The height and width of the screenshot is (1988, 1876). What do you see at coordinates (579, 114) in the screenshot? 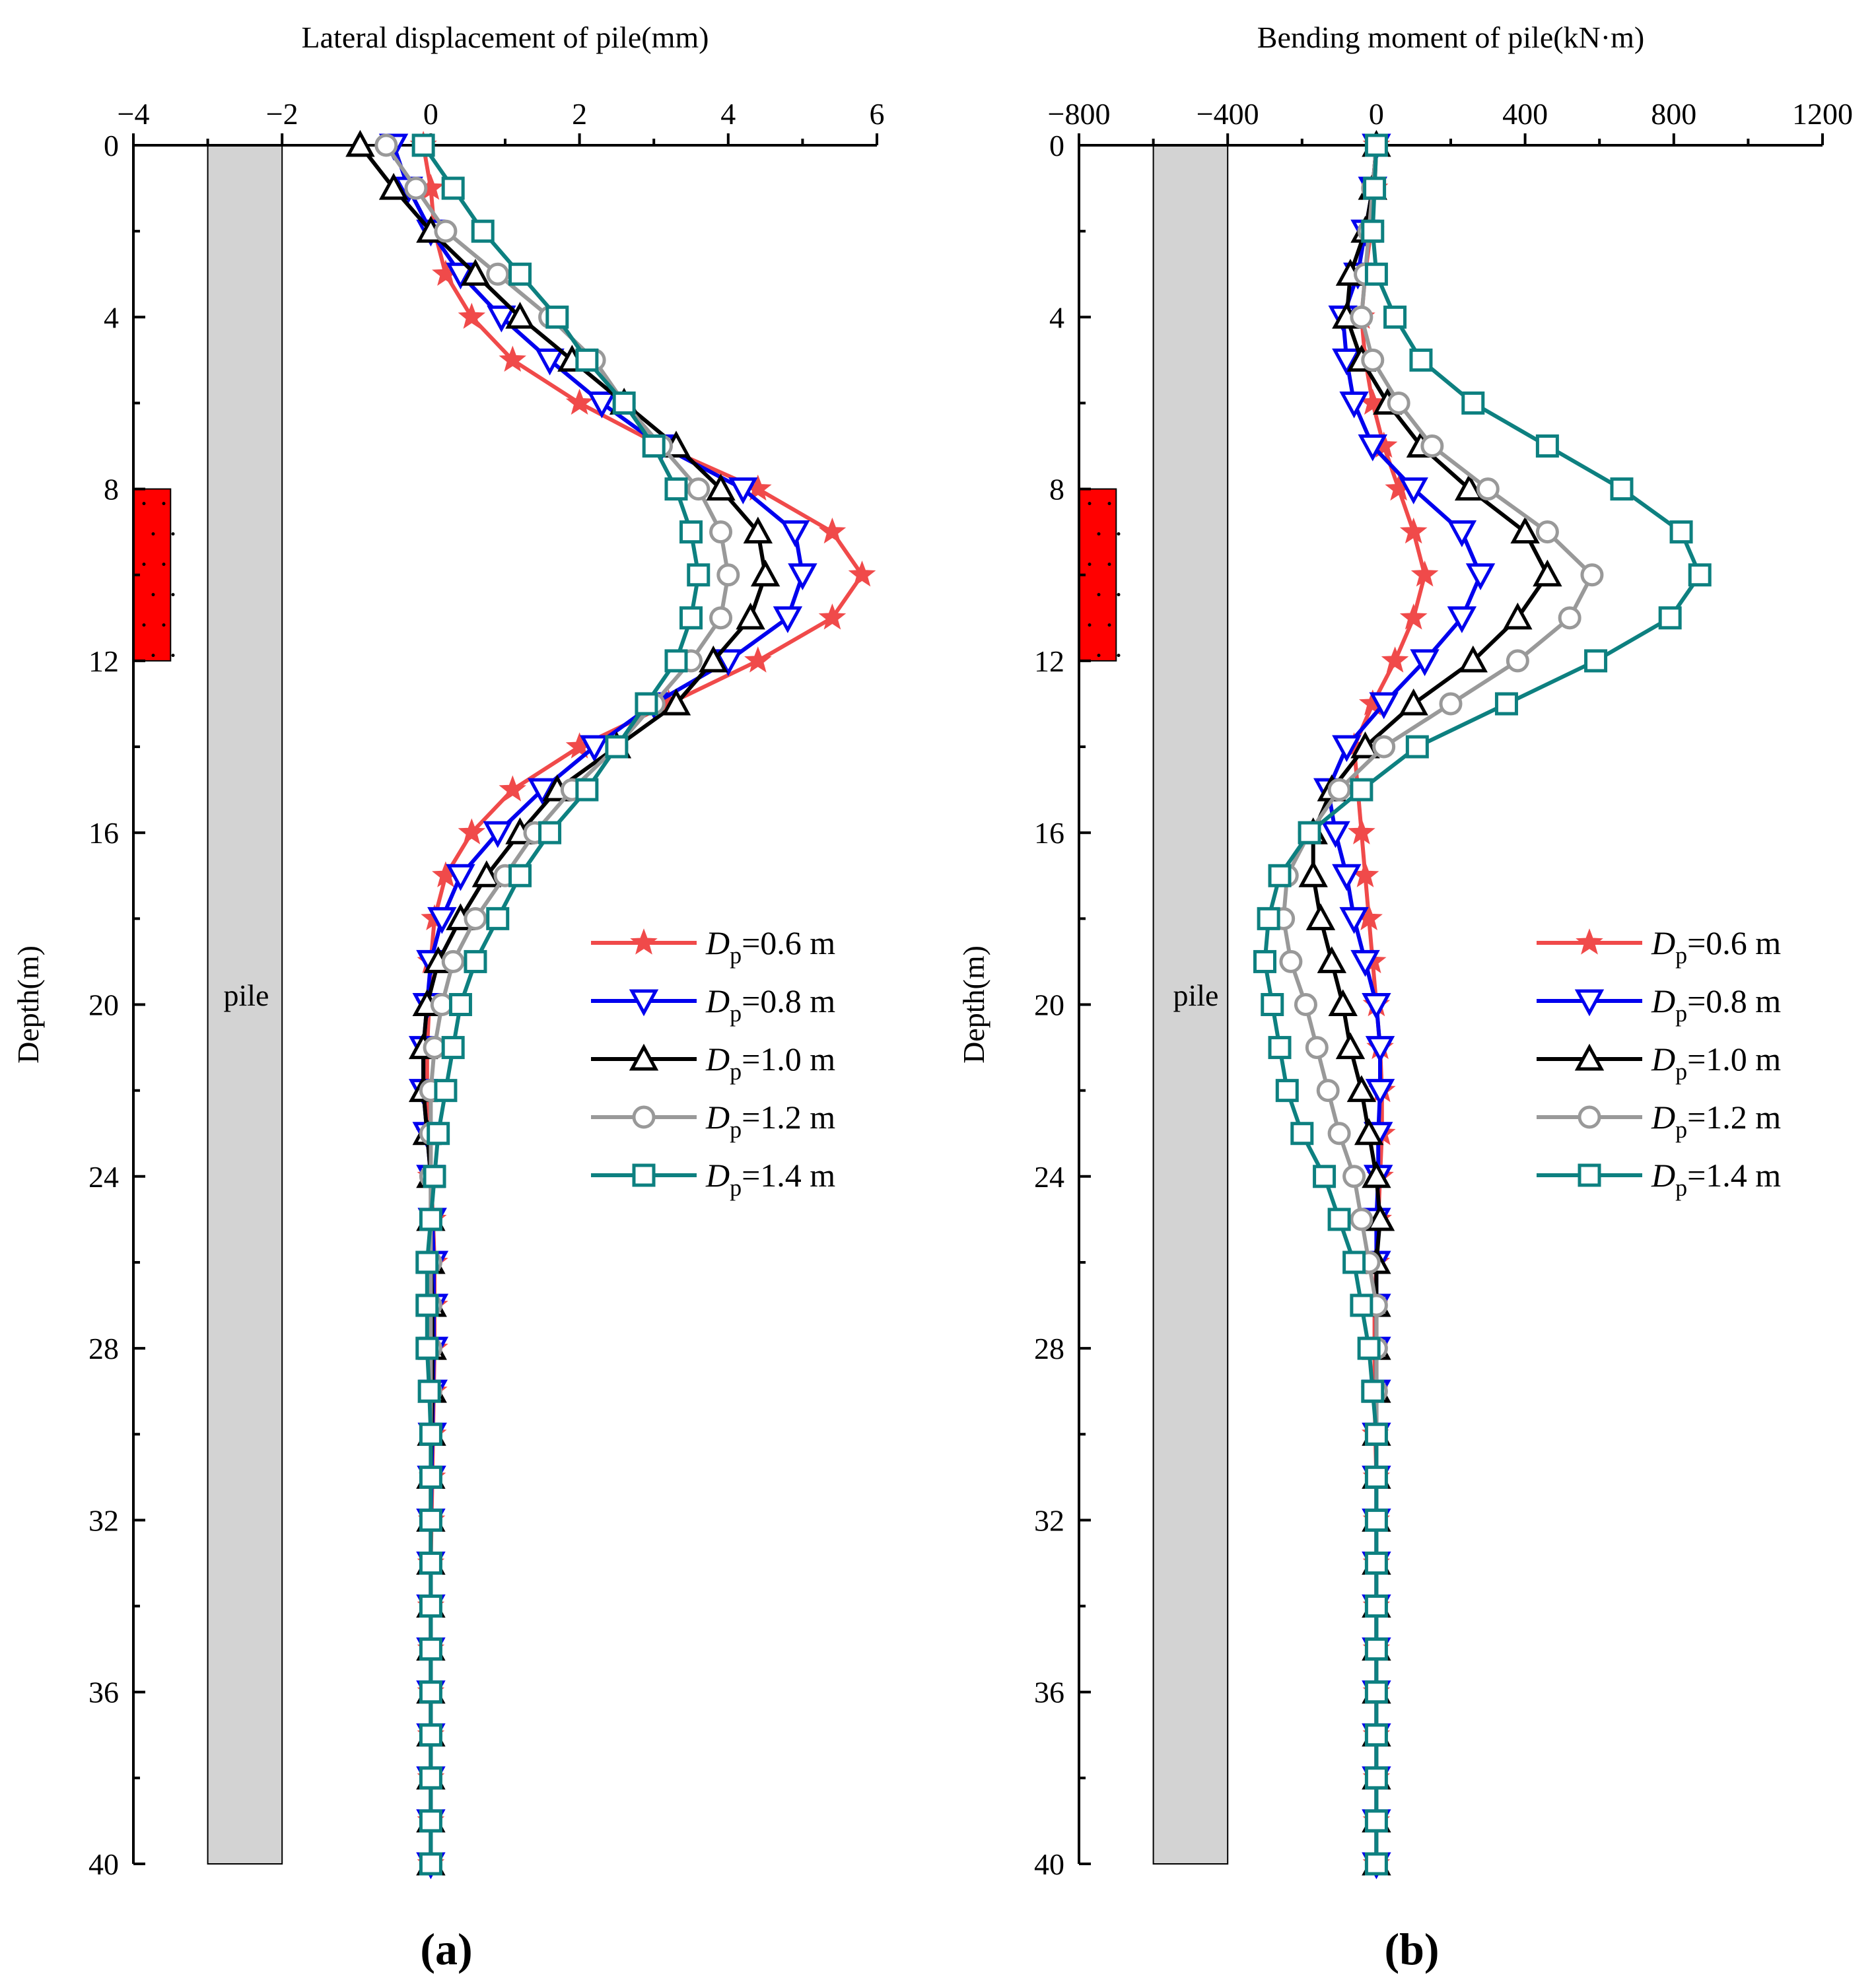
I see `x-tick-label: 2` at bounding box center [579, 114].